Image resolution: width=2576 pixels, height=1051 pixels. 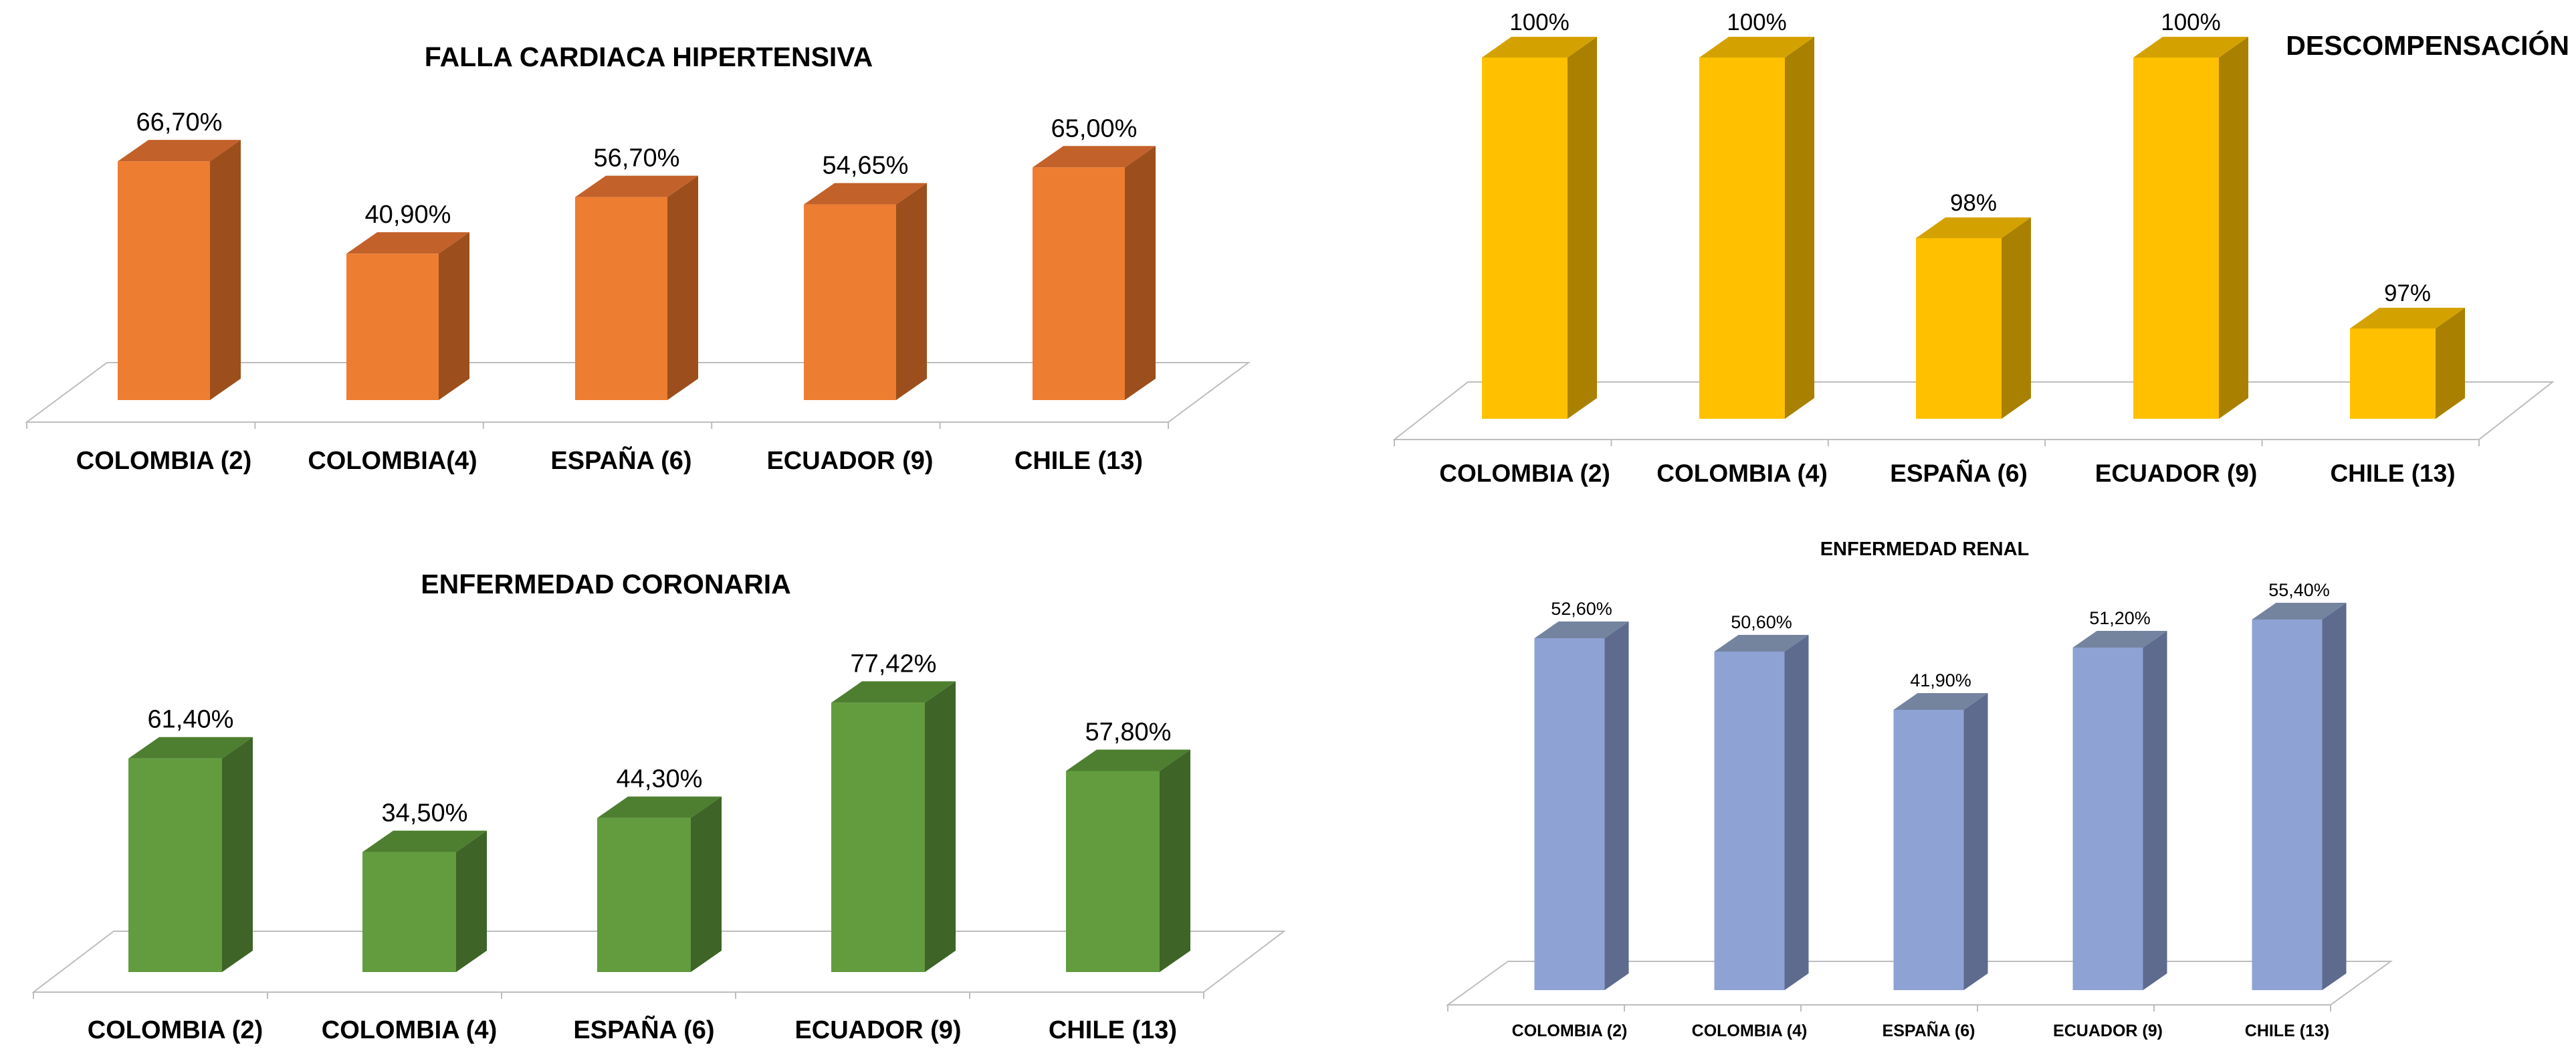 What do you see at coordinates (1940, 680) in the screenshot?
I see `data-label: 41,90%` at bounding box center [1940, 680].